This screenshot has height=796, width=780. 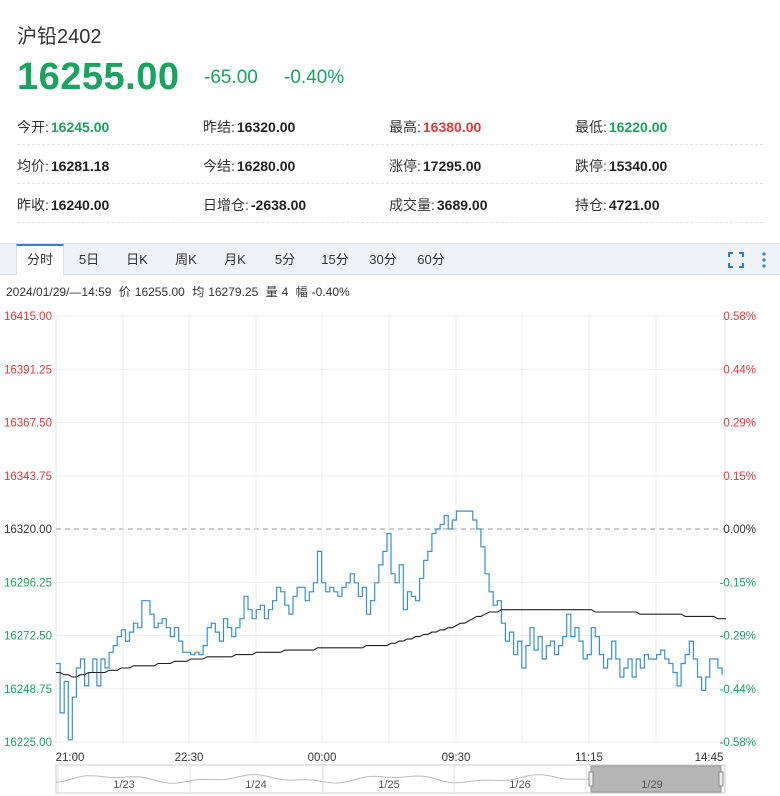 What do you see at coordinates (28, 424) in the screenshot?
I see `y-tick-left: 16367.50` at bounding box center [28, 424].